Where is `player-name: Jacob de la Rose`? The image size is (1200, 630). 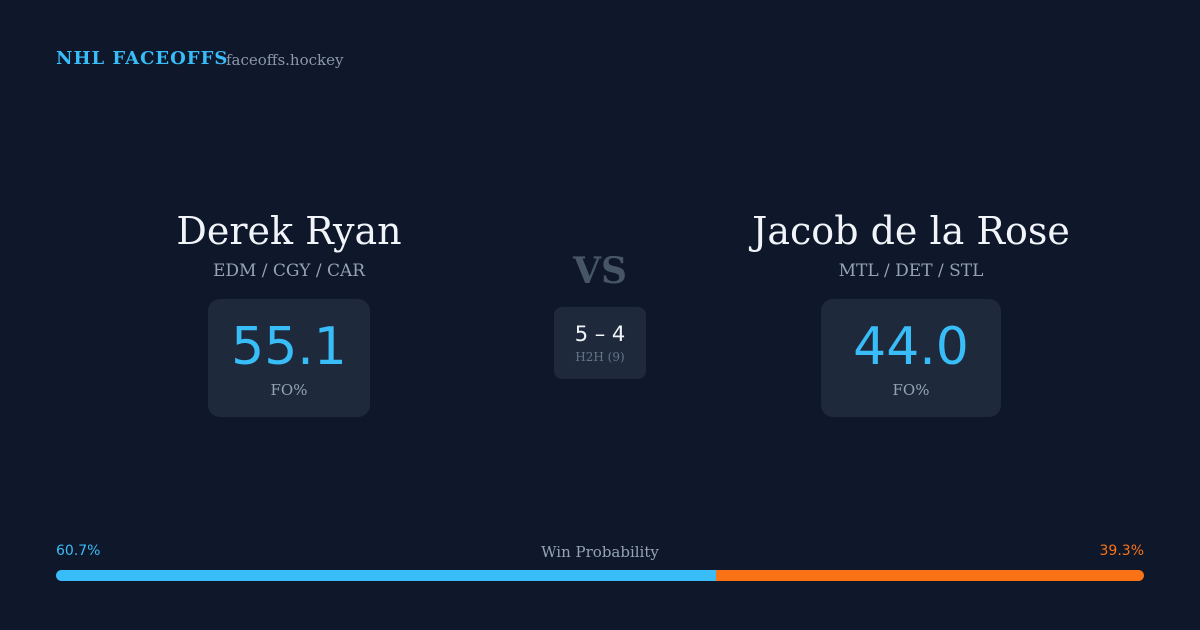 player-name: Jacob de la Rose is located at coordinates (911, 231).